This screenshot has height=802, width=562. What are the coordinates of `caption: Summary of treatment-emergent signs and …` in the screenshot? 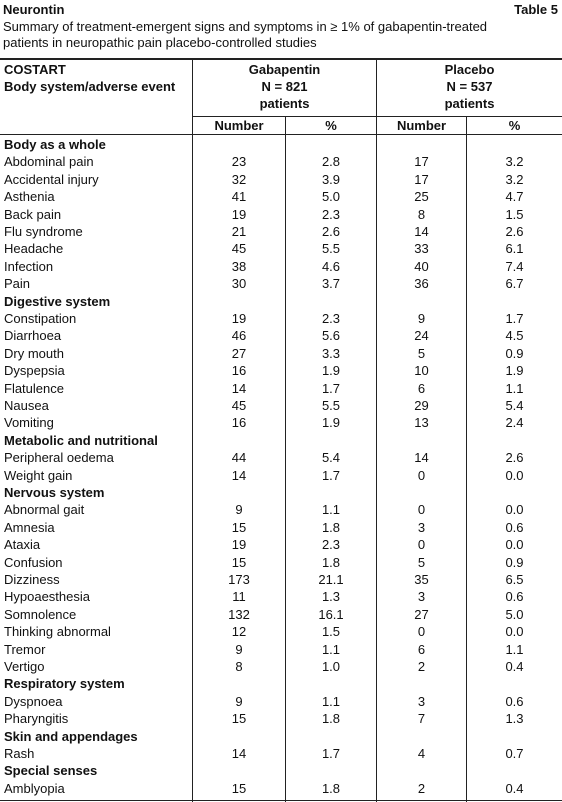 It's located at (245, 26).